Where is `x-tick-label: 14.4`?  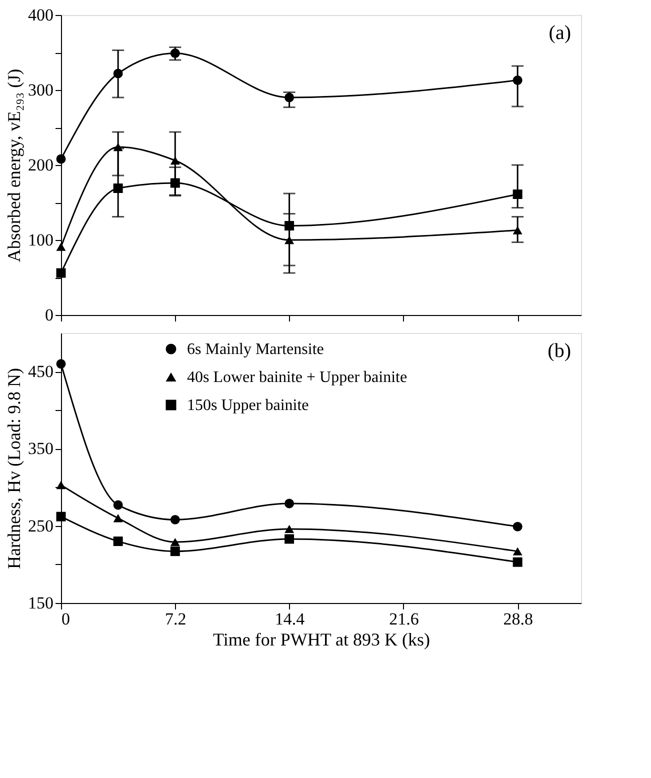 x-tick-label: 14.4 is located at coordinates (290, 619).